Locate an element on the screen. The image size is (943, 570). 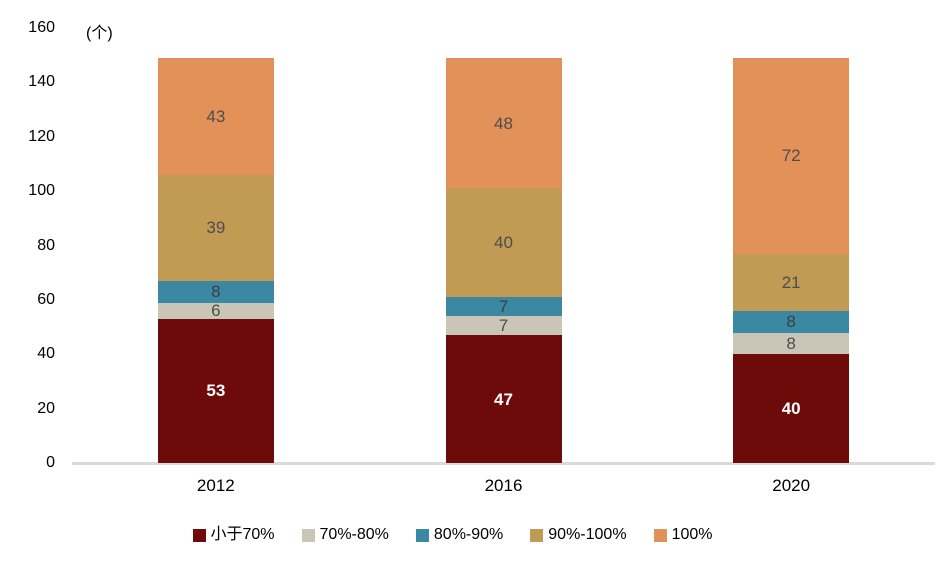
legend: 小于70% 70%-80% 80%-90% 90%-100% 100% is located at coordinates (452, 535).